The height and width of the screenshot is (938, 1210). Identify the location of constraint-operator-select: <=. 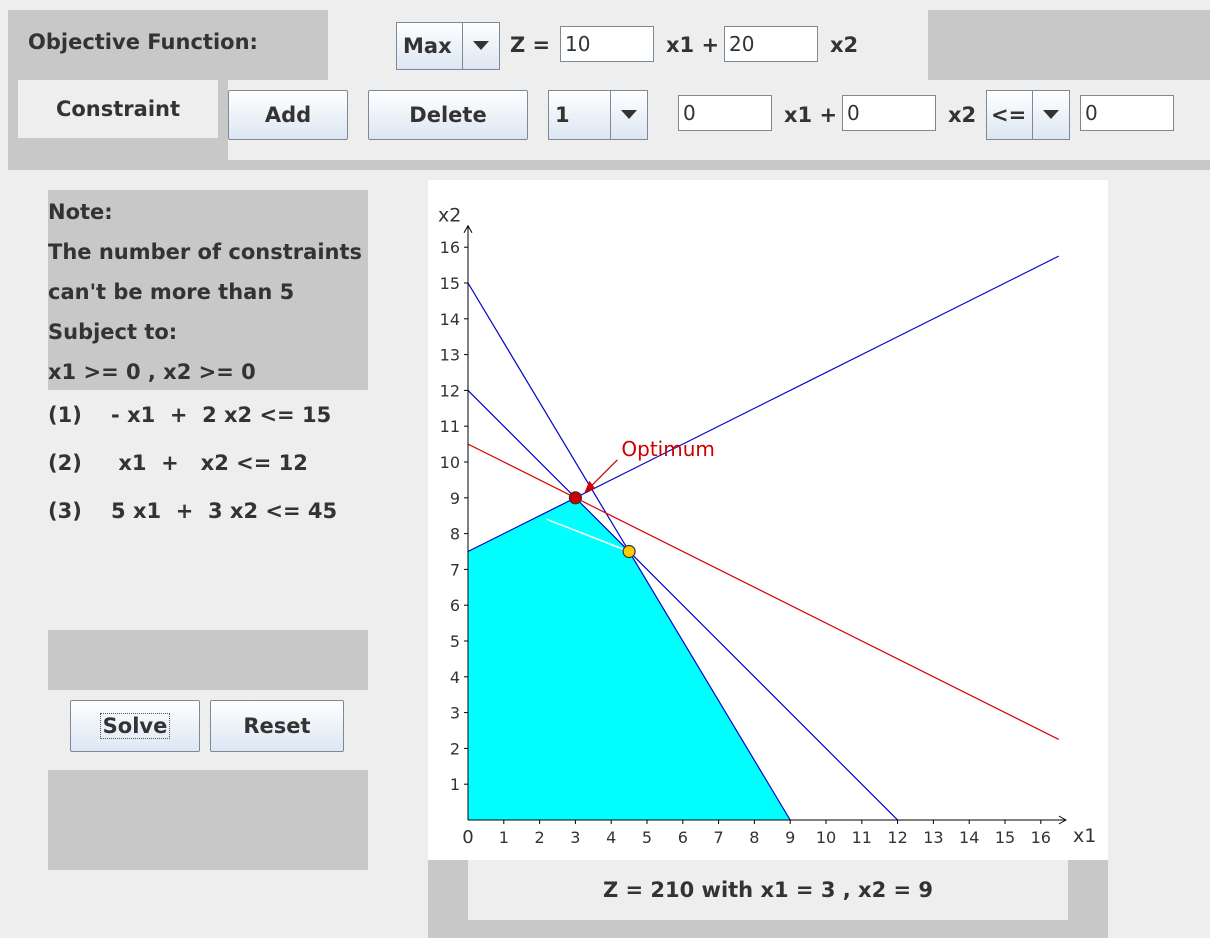
(1028, 115).